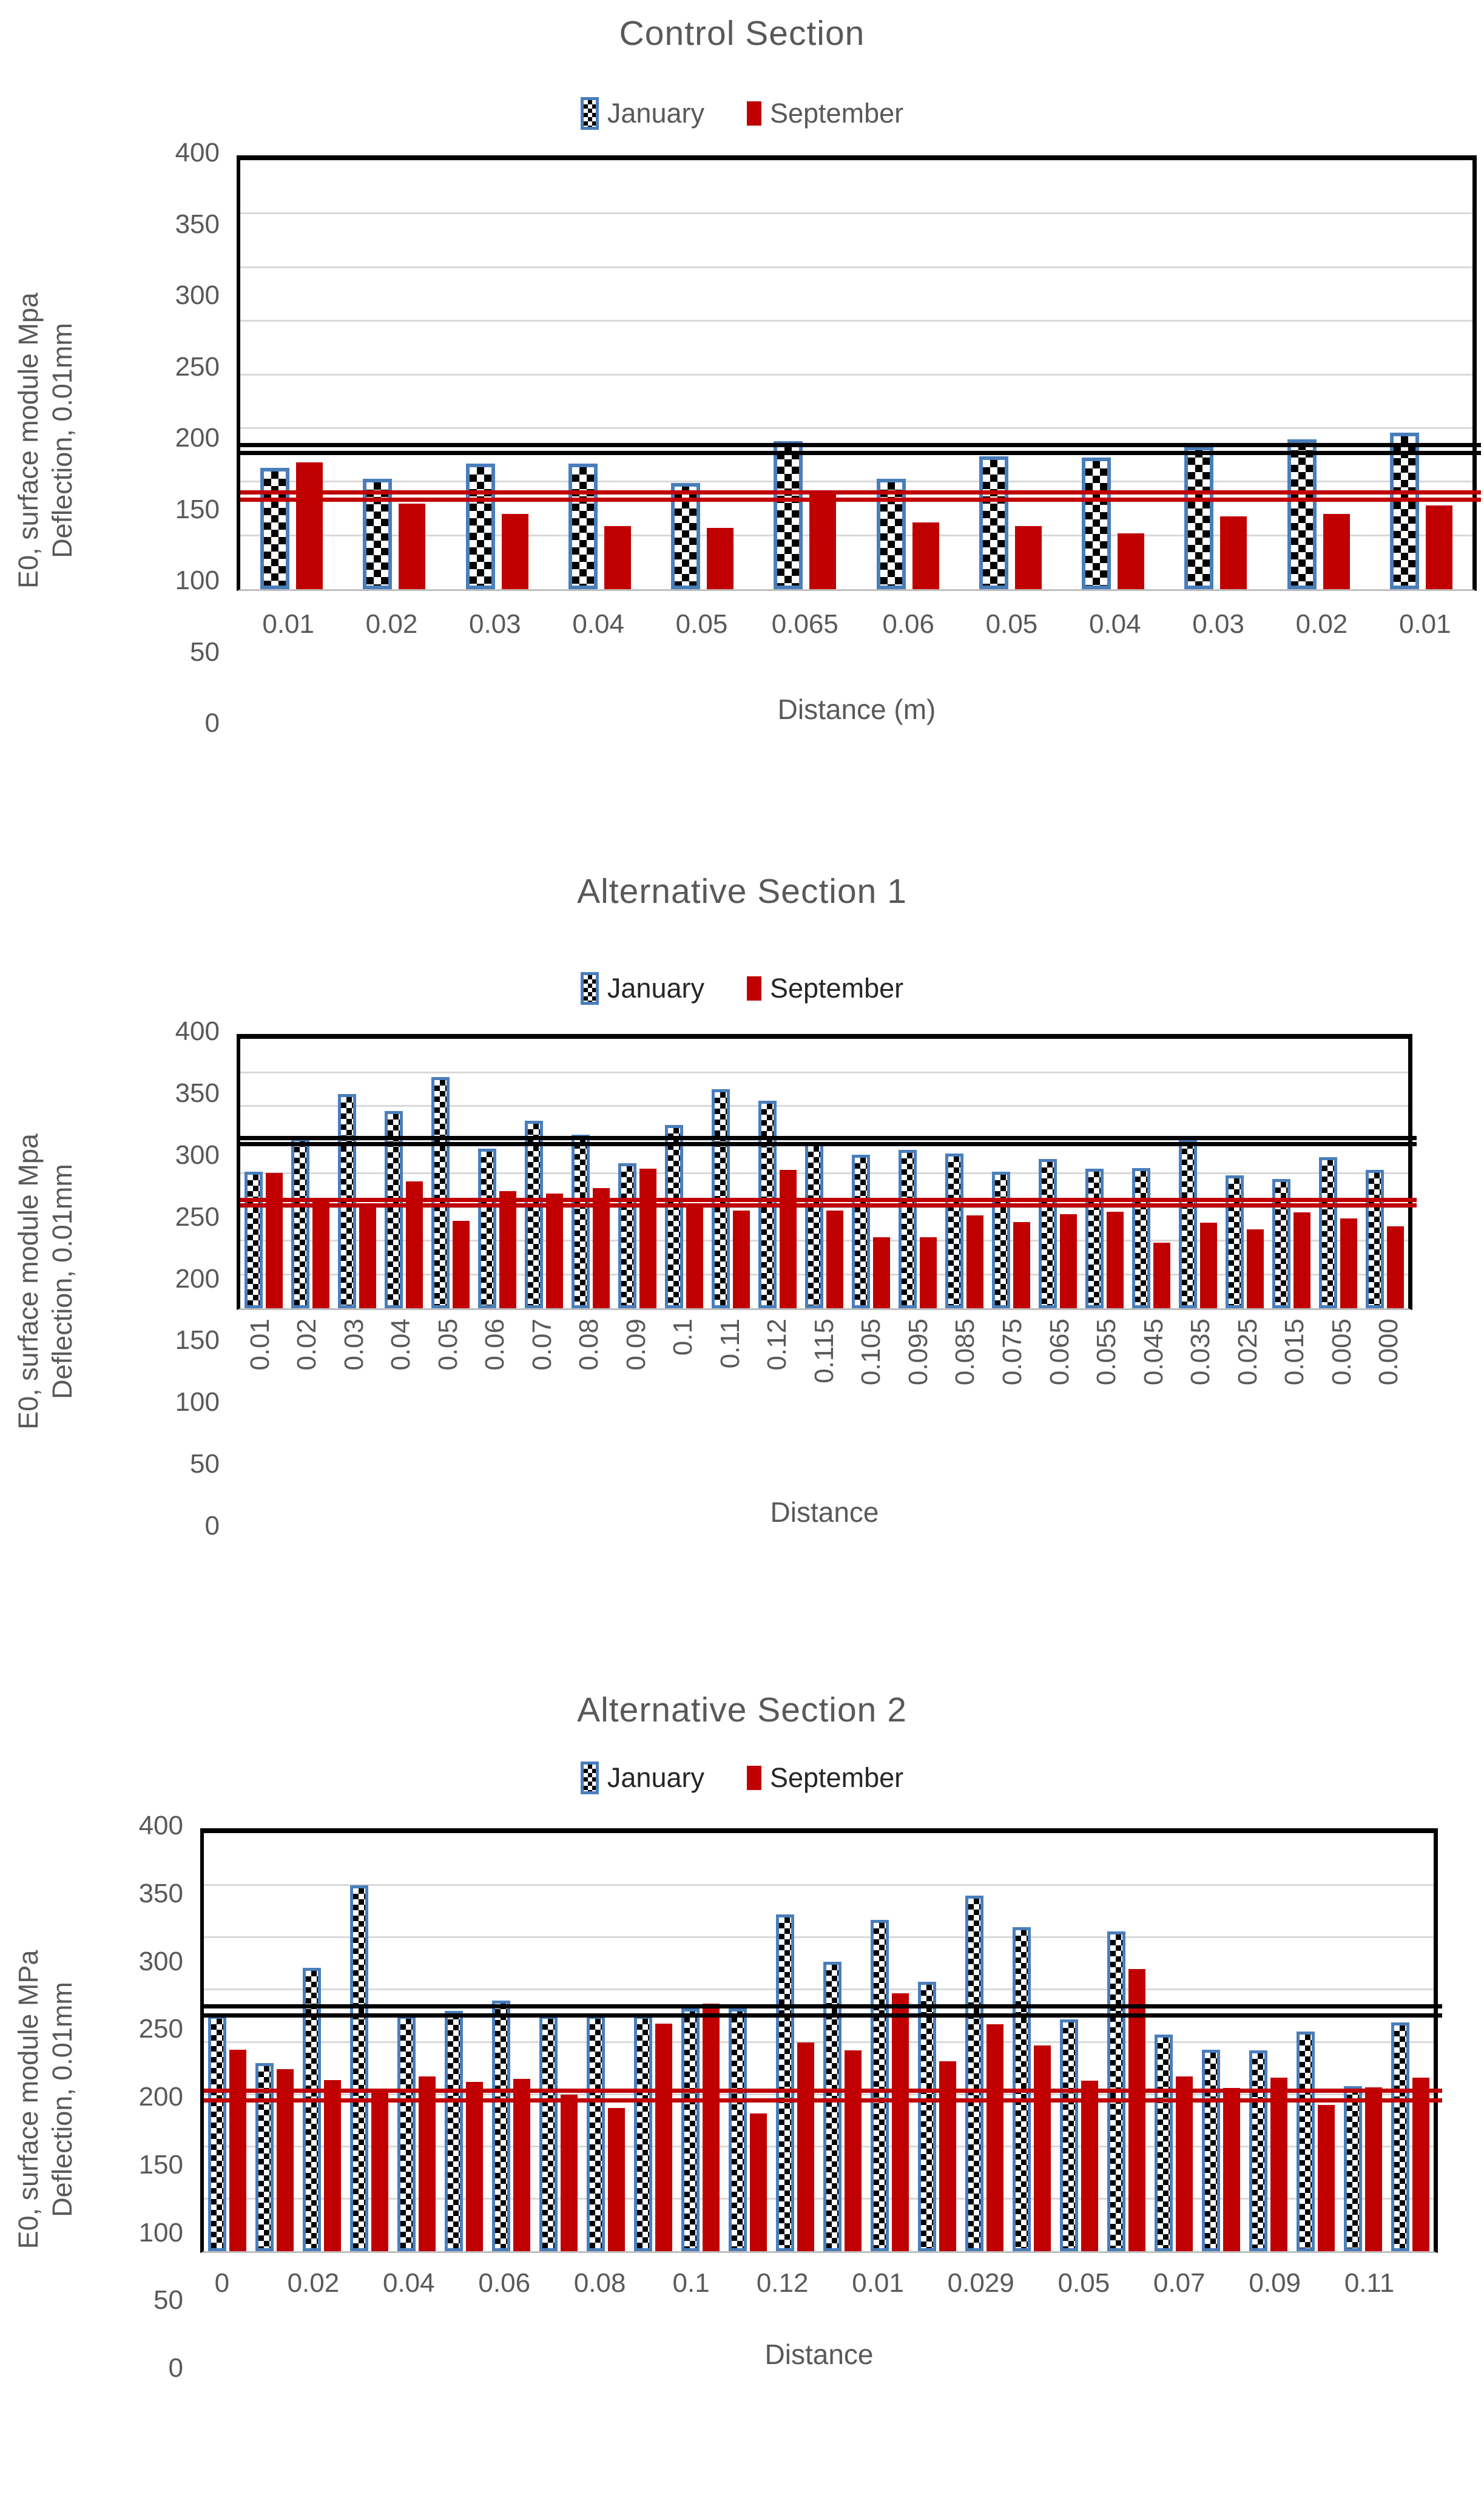  I want to click on y-tick-label: 250, so click(160, 2029).